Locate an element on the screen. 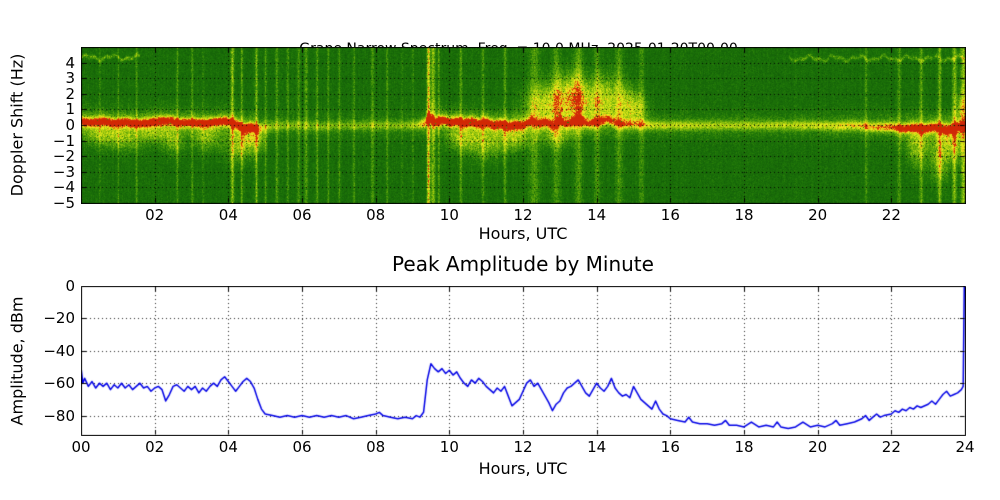 The image size is (1000, 500). amplitude-ytick-label: 0 is located at coordinates (70, 286).